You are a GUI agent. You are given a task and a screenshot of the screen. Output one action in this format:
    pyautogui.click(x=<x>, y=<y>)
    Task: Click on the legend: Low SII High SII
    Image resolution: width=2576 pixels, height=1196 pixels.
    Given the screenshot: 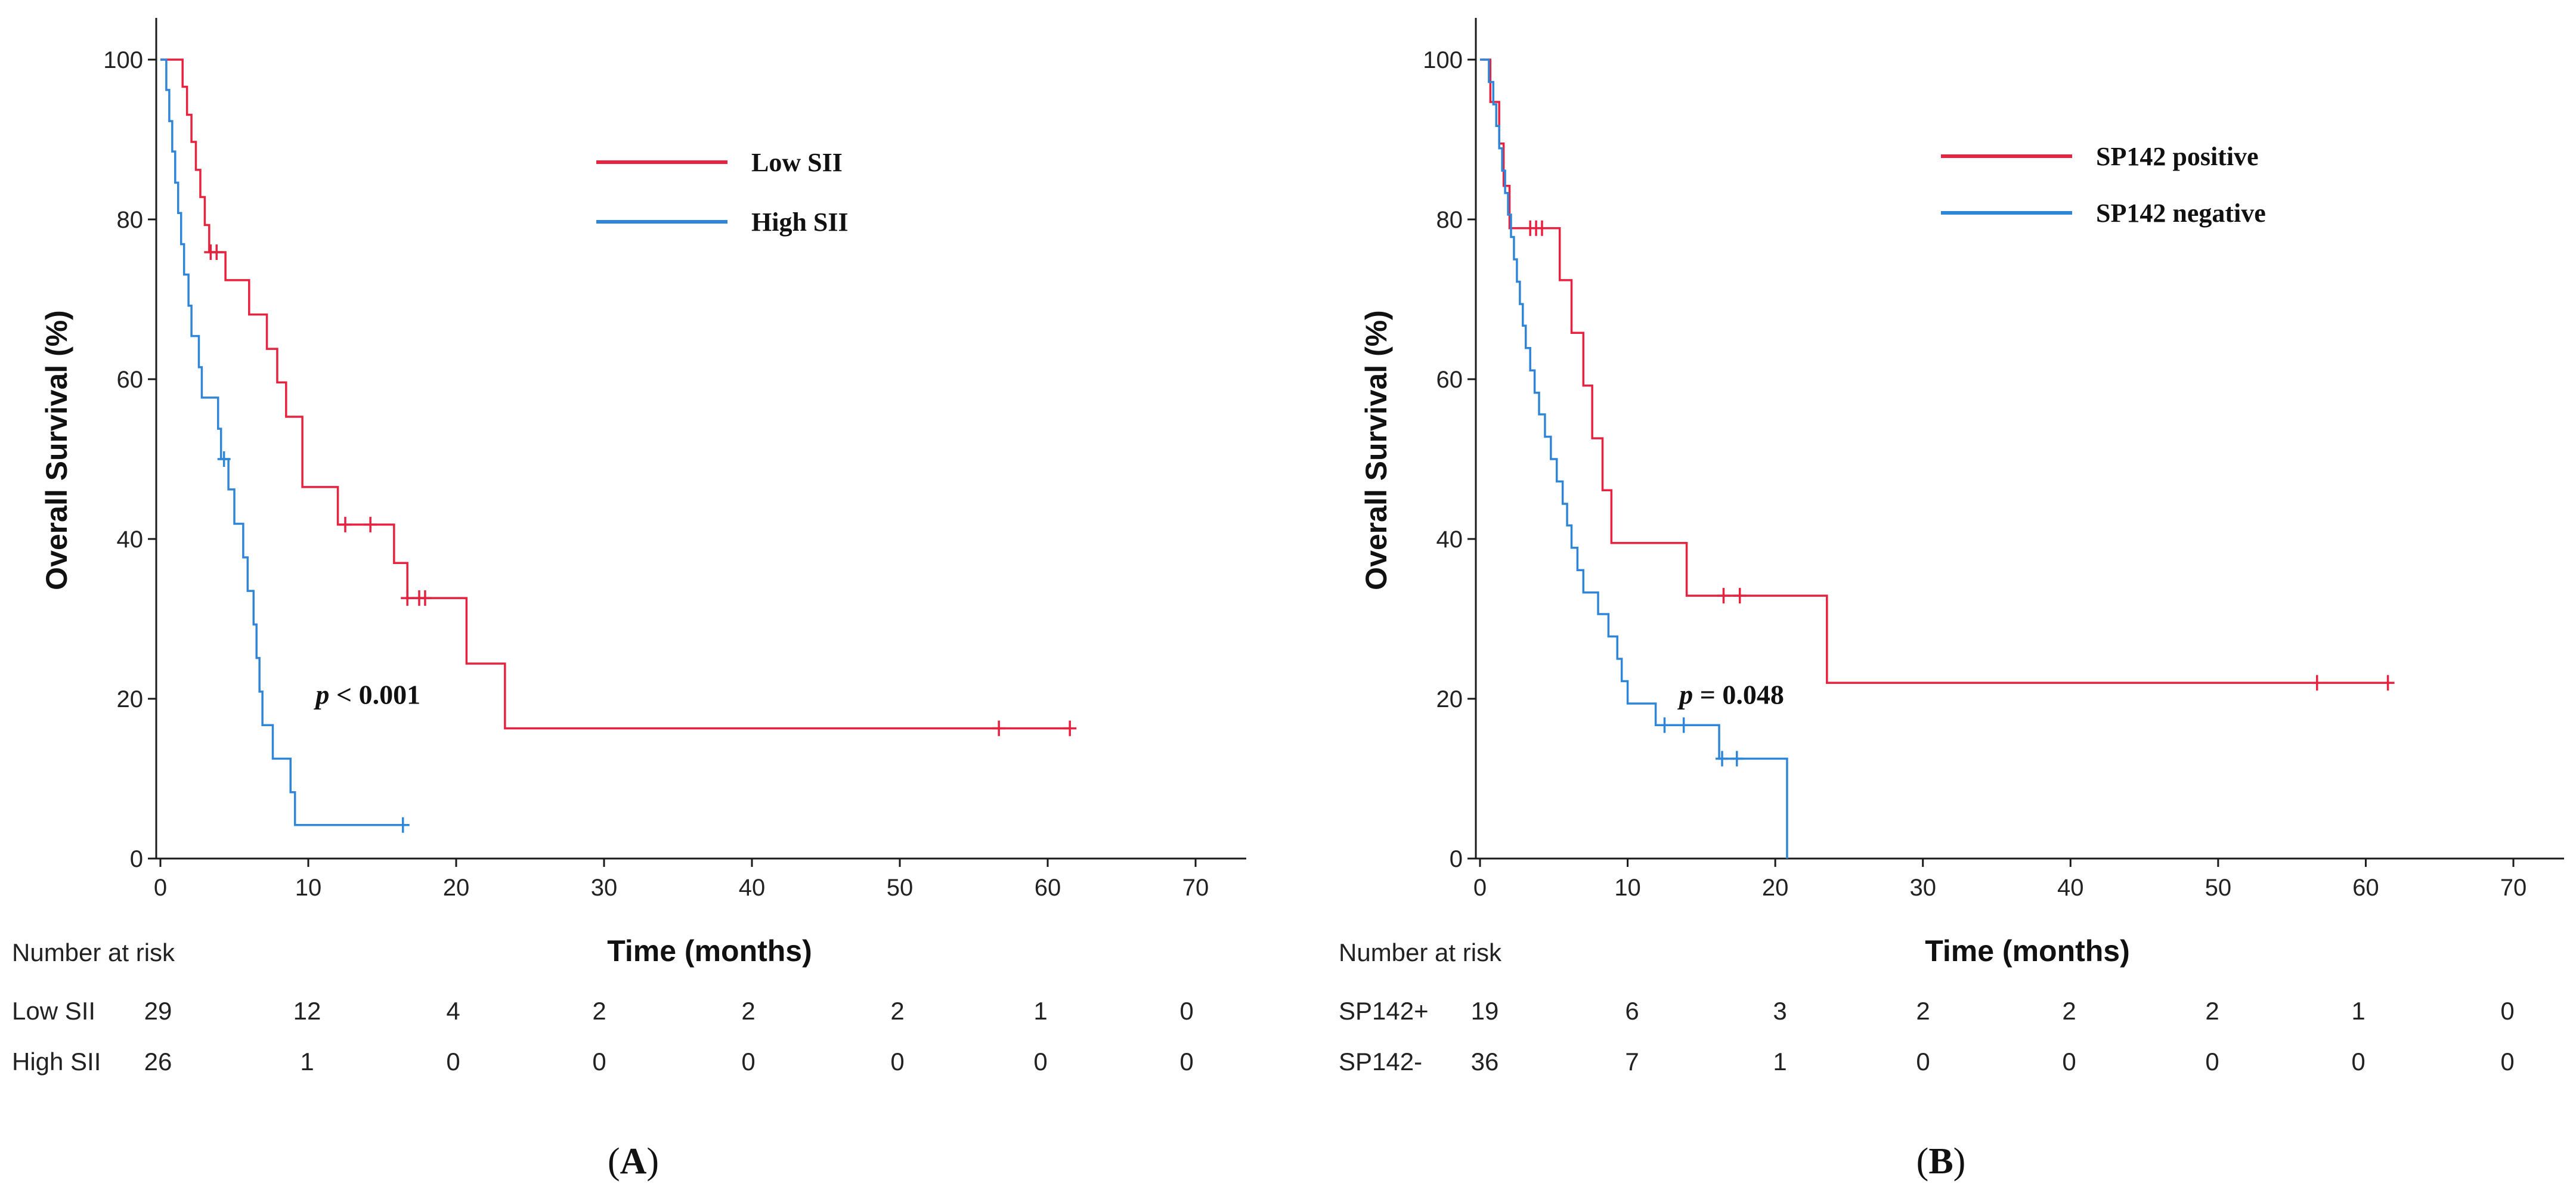 What is the action you would take?
    pyautogui.click(x=723, y=192)
    